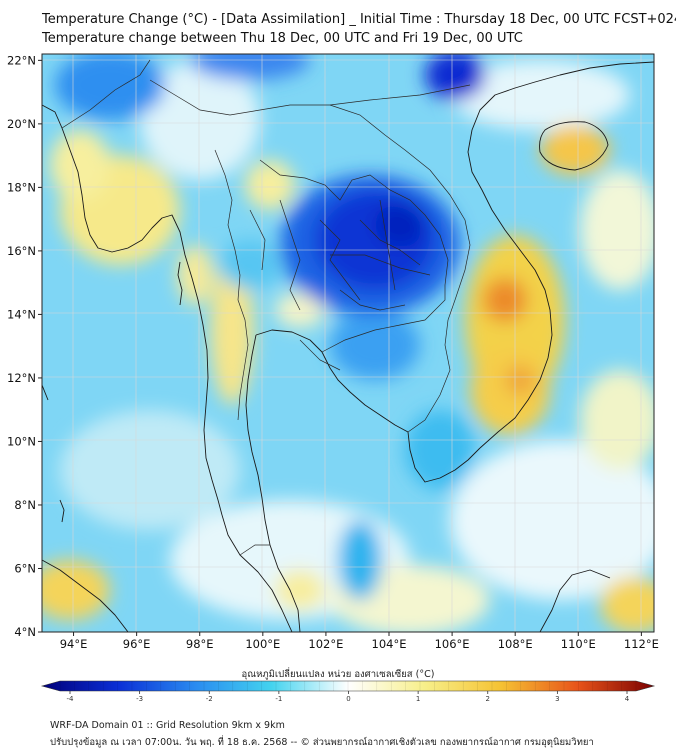  I want to click on lat-label: 20°N, so click(21, 124).